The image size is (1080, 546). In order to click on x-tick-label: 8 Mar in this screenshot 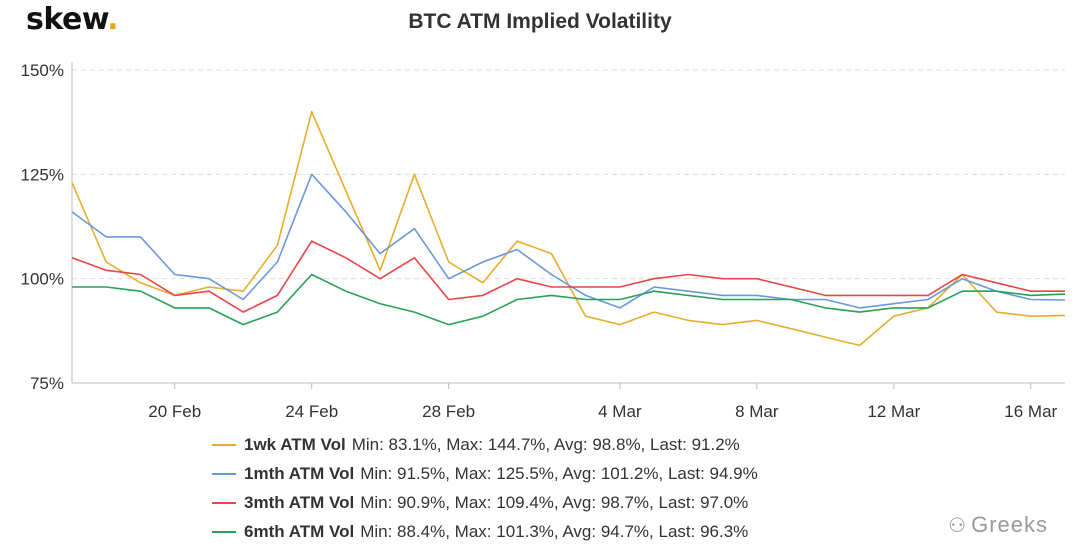, I will do `click(757, 411)`.